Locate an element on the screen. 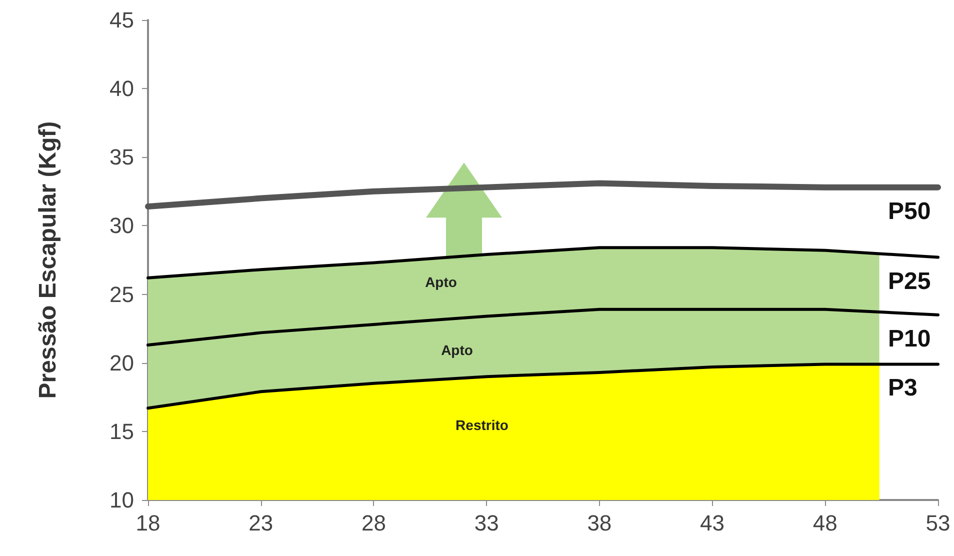 Image resolution: width=954 pixels, height=556 pixels. y-tick-label: 20 is located at coordinates (122, 363).